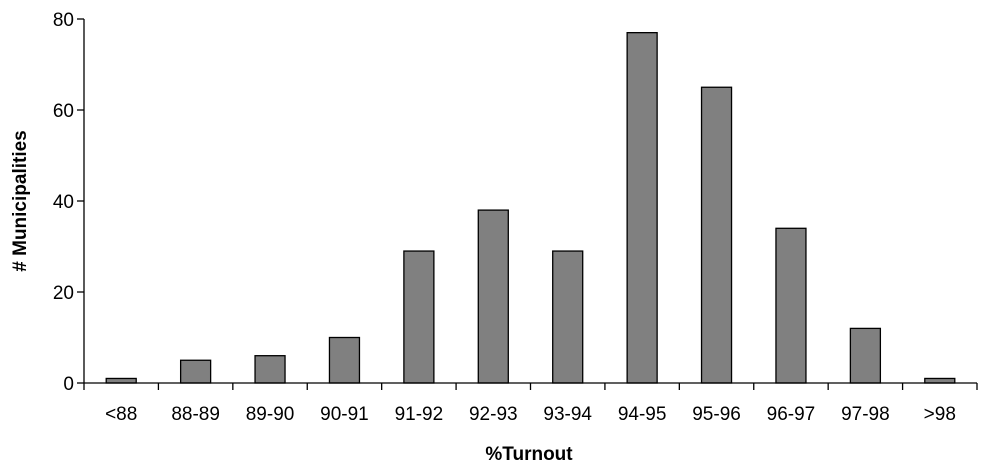 Image resolution: width=981 pixels, height=471 pixels. I want to click on y-tick-label-1: 20, so click(63, 293).